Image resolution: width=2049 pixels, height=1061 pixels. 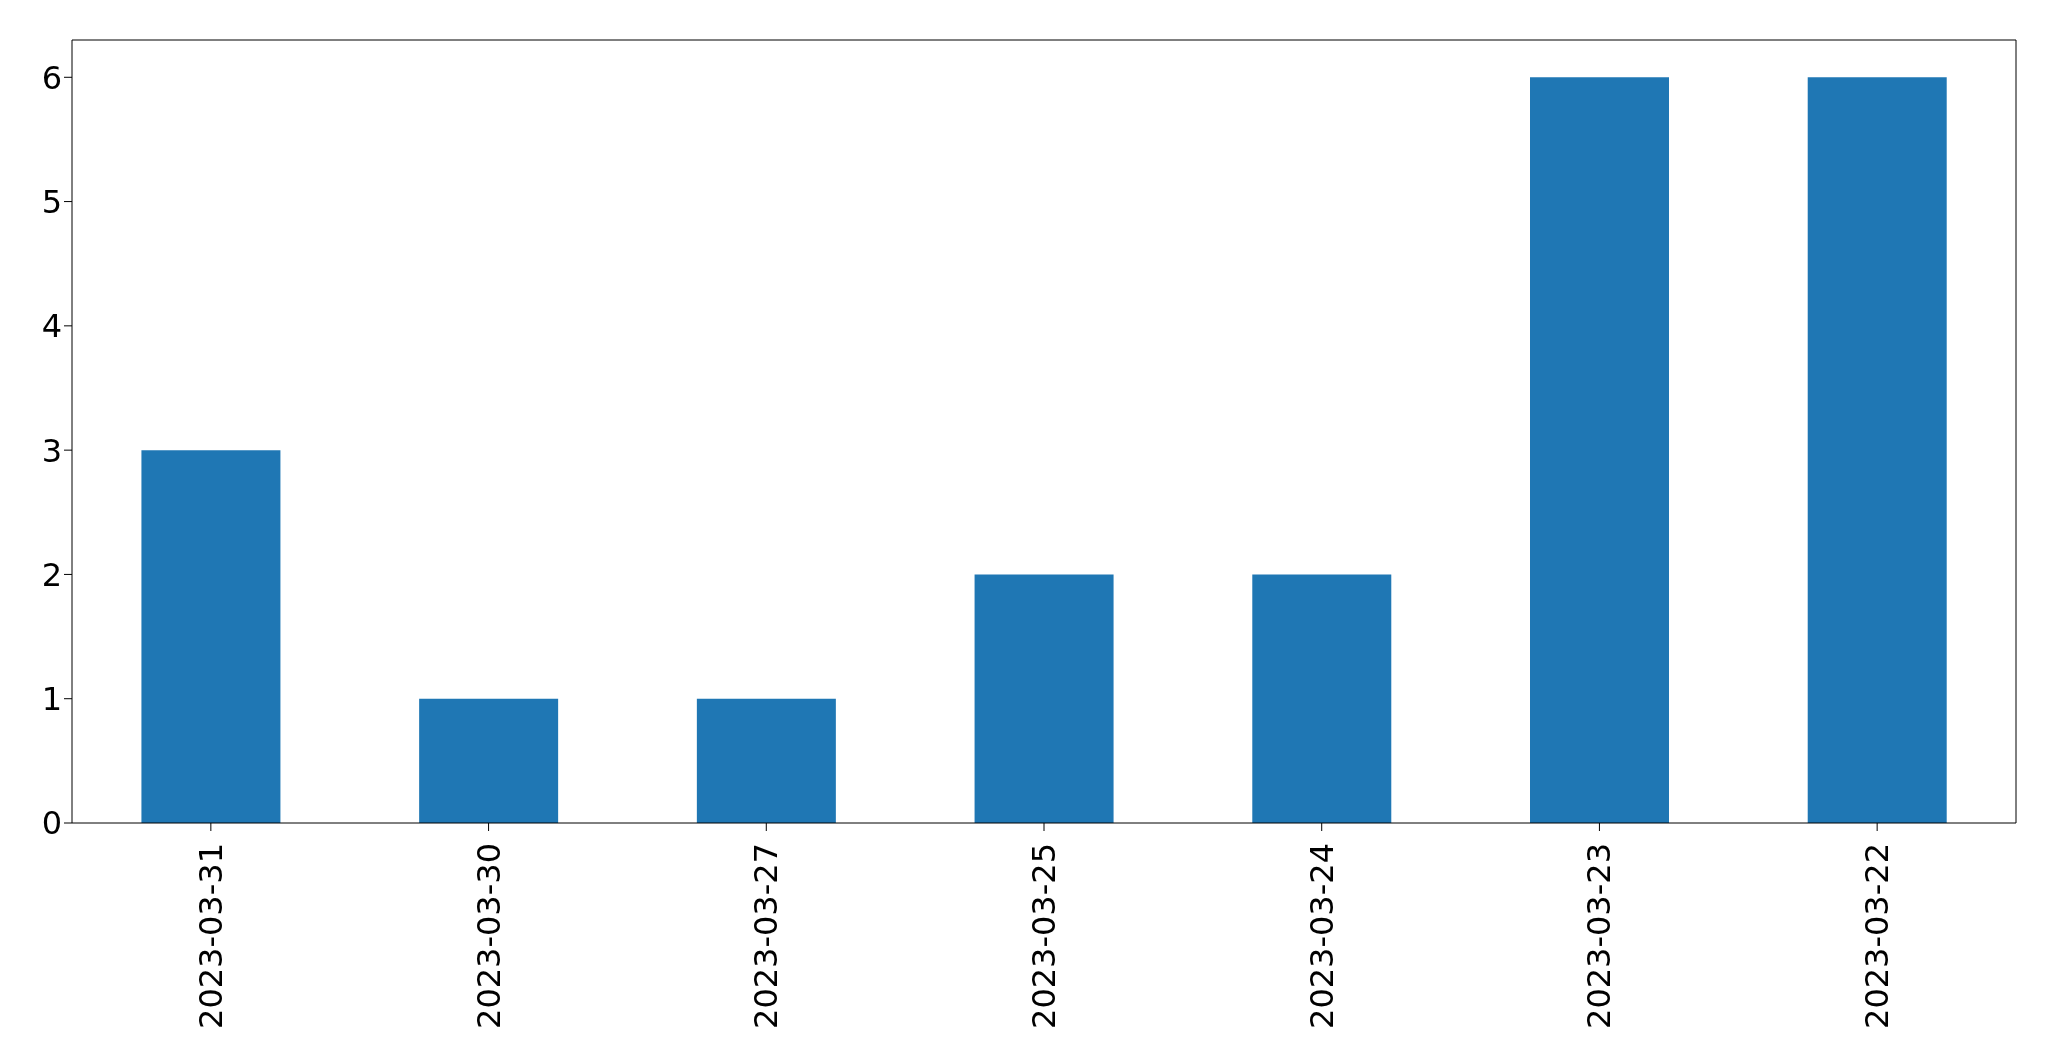 What do you see at coordinates (51, 77) in the screenshot?
I see `y-tick-label: 6` at bounding box center [51, 77].